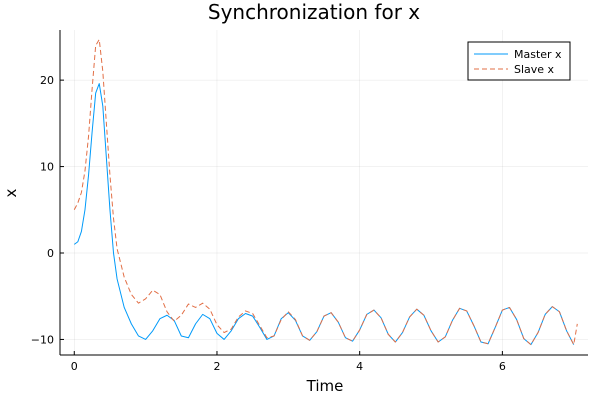 The image size is (600, 400). Describe the element at coordinates (534, 69) in the screenshot. I see `legend-label: Slave x` at that location.